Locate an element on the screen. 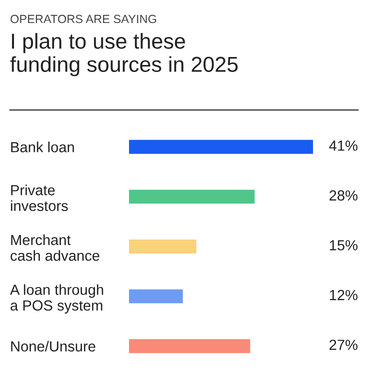 Image resolution: width=370 pixels, height=379 pixels. y-tick-label: Bank loan is located at coordinates (42, 147).